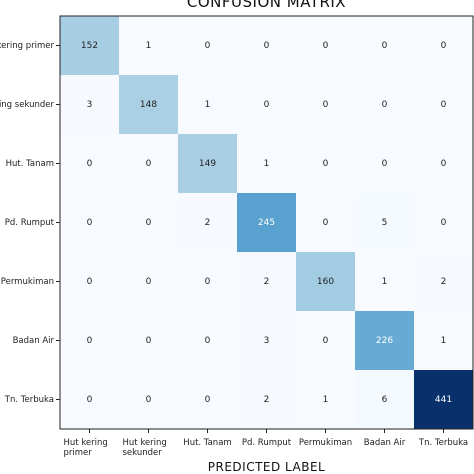 The width and height of the screenshot is (474, 474). Describe the element at coordinates (266, 467) in the screenshot. I see `x-axis-label: PREDICTED LABEL` at that location.